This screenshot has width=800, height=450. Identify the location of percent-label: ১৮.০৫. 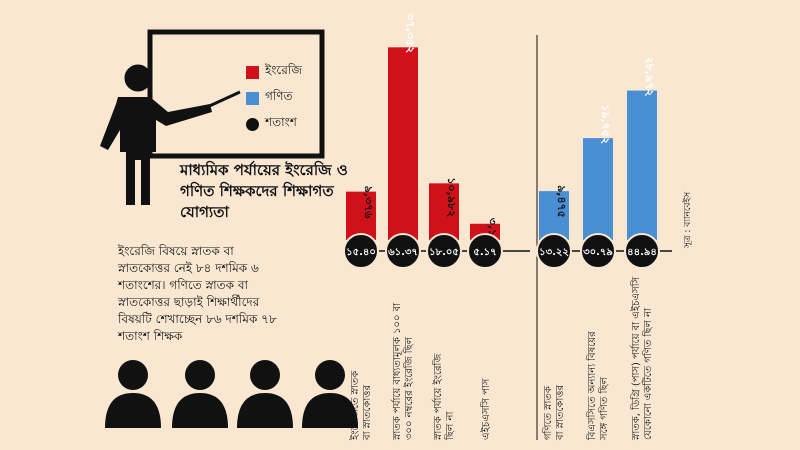
(444, 252).